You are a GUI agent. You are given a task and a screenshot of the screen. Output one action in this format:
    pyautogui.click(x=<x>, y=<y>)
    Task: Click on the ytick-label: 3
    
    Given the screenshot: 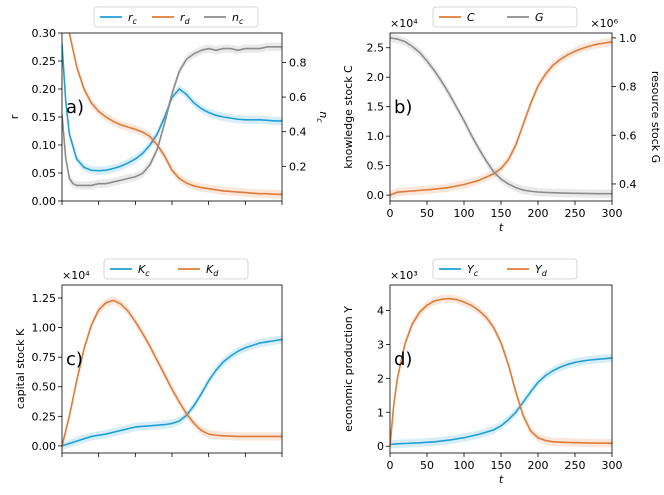 What is the action you would take?
    pyautogui.click(x=380, y=344)
    